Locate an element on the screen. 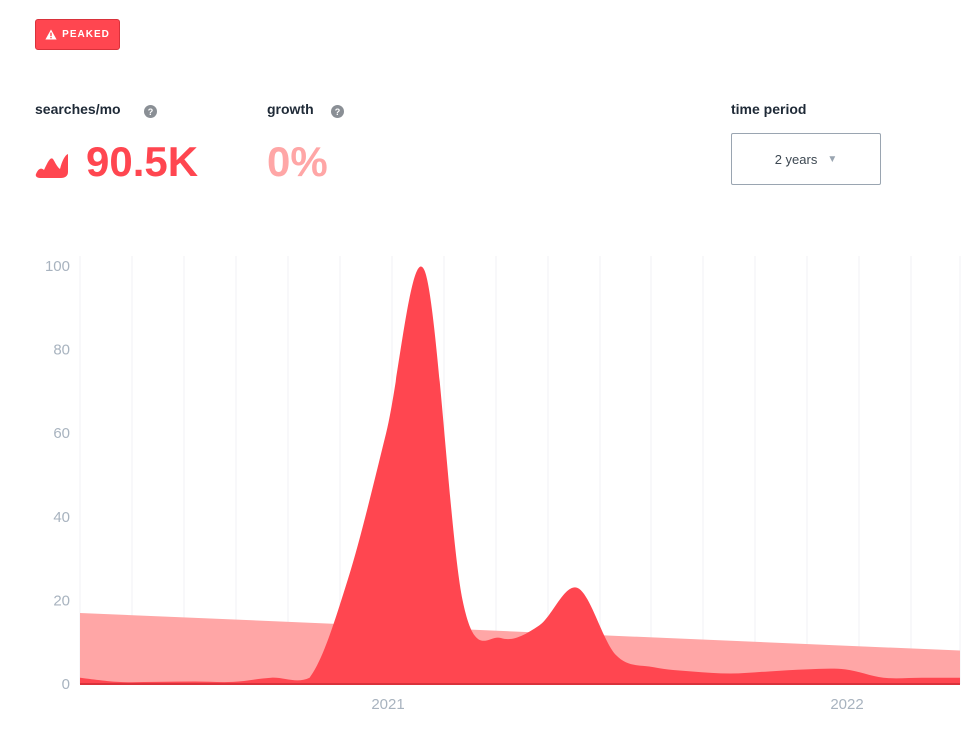  growth-label-text: growth is located at coordinates (290, 109).